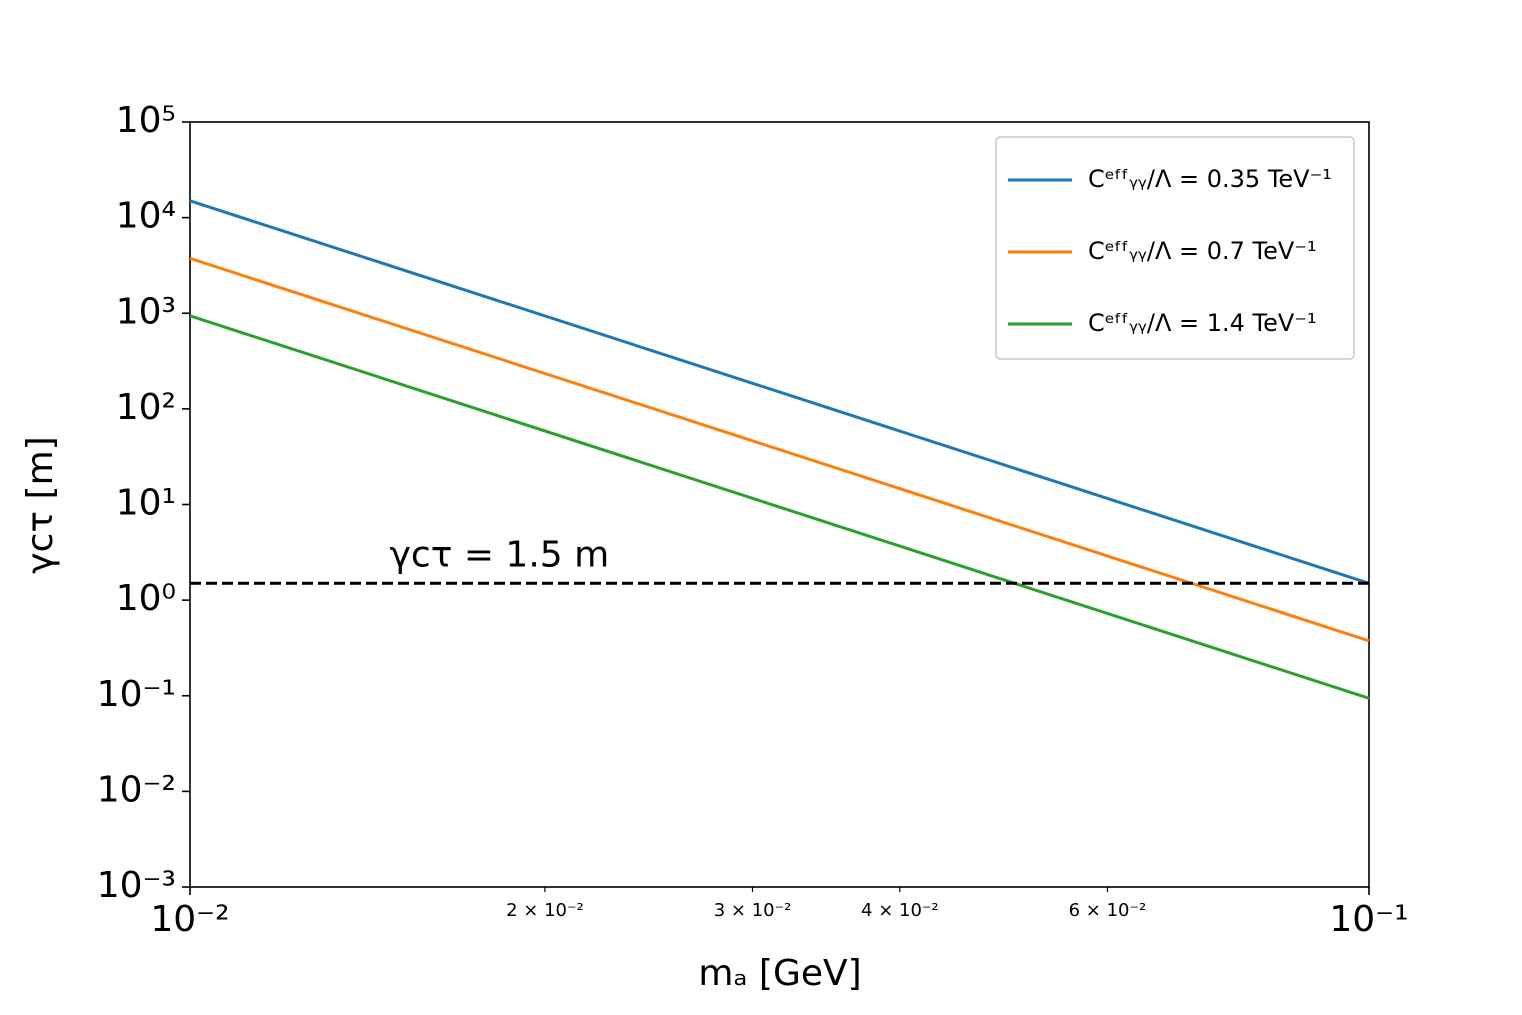 The width and height of the screenshot is (1522, 1015). I want to click on x-minor-tick-label: 2 × 10⁻², so click(545, 910).